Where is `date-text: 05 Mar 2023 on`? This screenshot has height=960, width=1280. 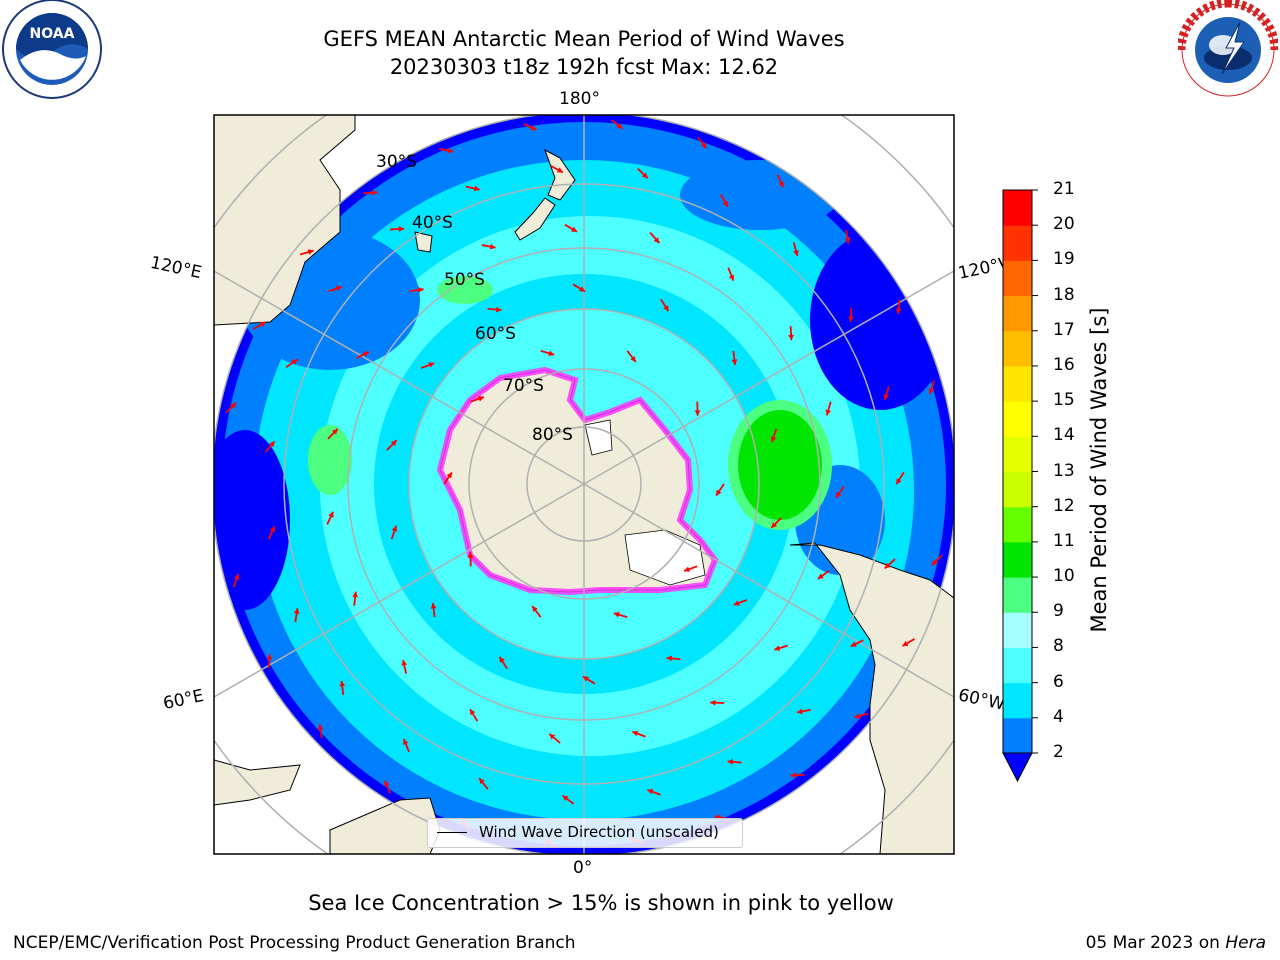
date-text: 05 Mar 2023 on is located at coordinates (1155, 943).